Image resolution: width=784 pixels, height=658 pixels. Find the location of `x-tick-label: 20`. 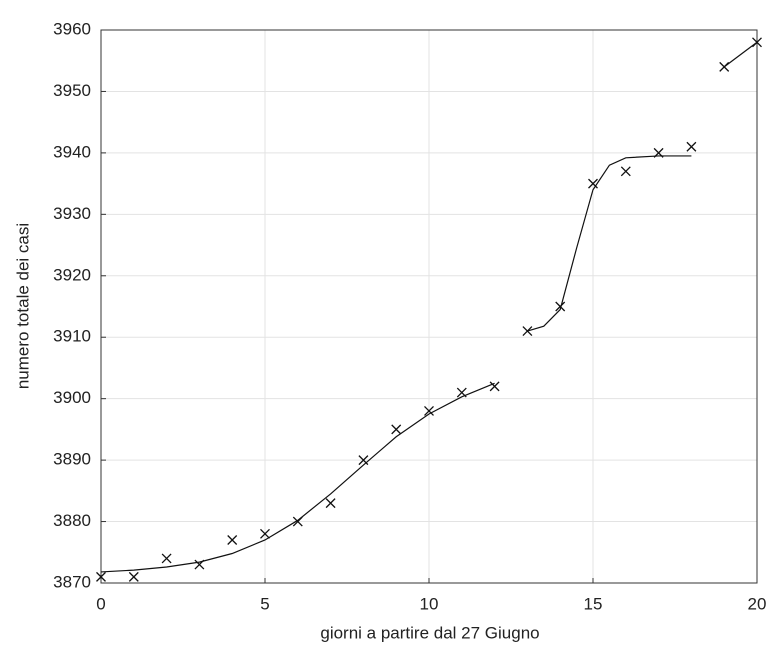

x-tick-label: 20 is located at coordinates (757, 603).